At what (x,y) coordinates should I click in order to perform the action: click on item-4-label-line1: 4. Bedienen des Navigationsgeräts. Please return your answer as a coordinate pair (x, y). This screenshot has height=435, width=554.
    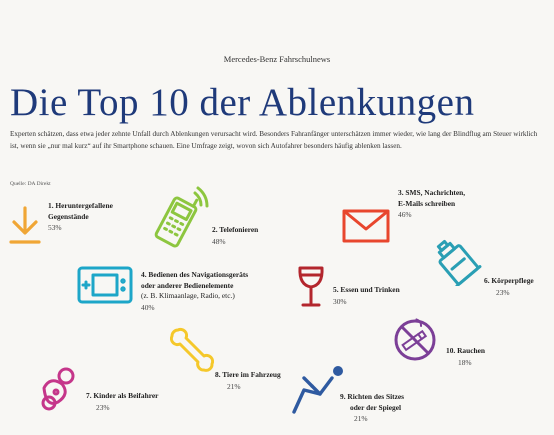
    Looking at the image, I should click on (195, 274).